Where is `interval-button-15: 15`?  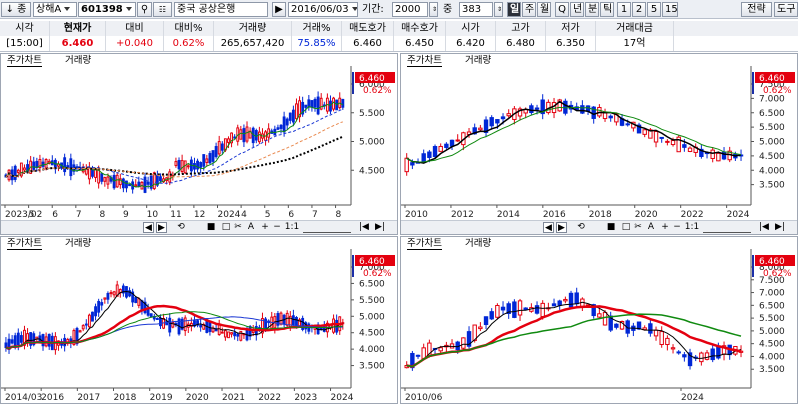 interval-button-15: 15 is located at coordinates (670, 9).